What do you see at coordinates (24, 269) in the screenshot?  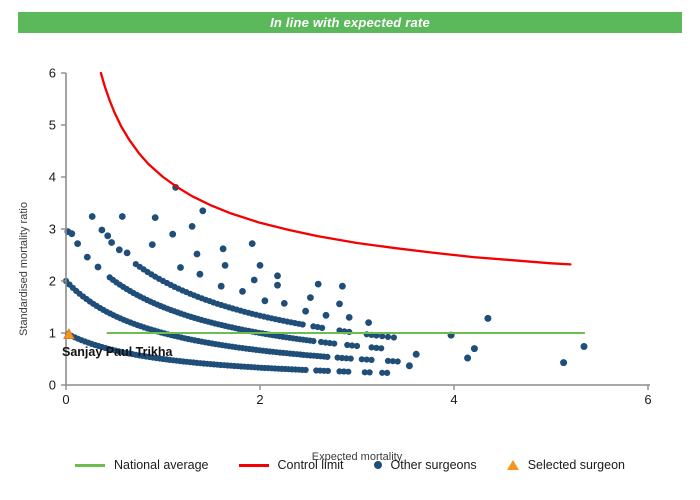 I see `y-axis-title: Standardised mortality ratio` at bounding box center [24, 269].